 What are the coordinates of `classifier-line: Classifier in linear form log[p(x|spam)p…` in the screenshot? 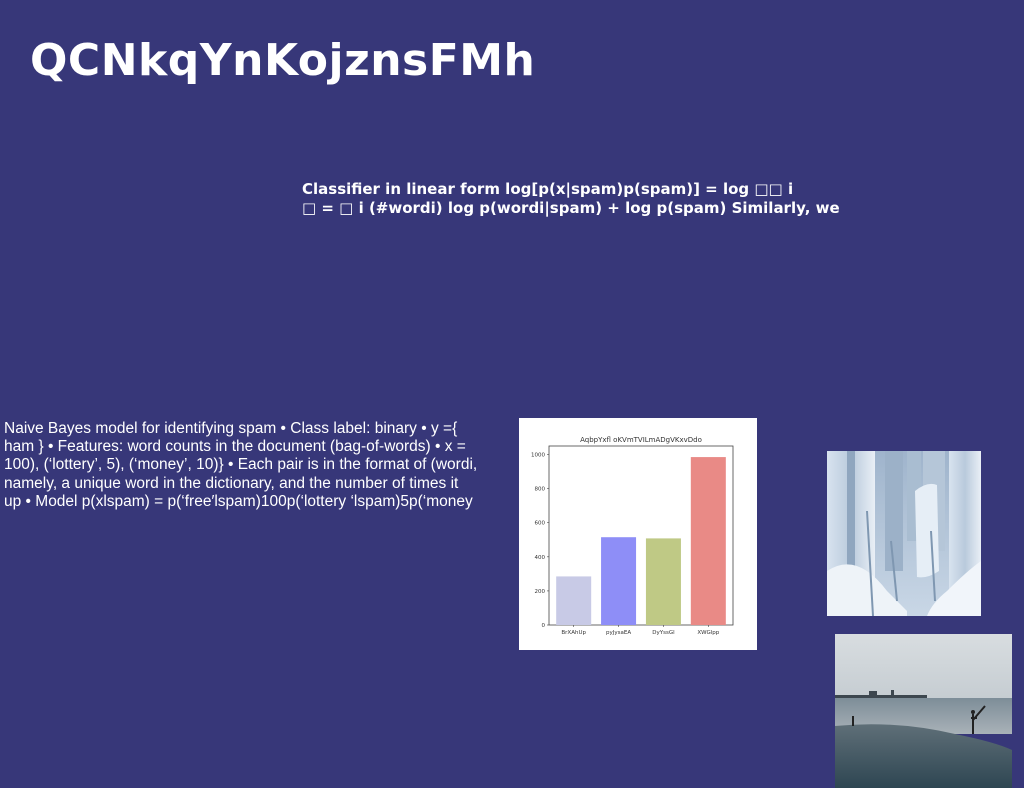 It's located at (548, 189).